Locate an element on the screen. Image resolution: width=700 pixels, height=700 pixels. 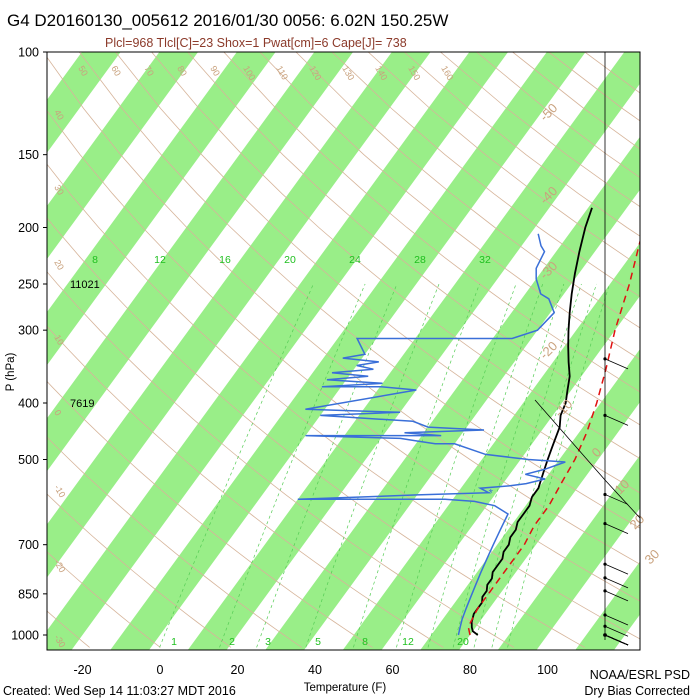
x-tick-label: 0 is located at coordinates (160, 670).